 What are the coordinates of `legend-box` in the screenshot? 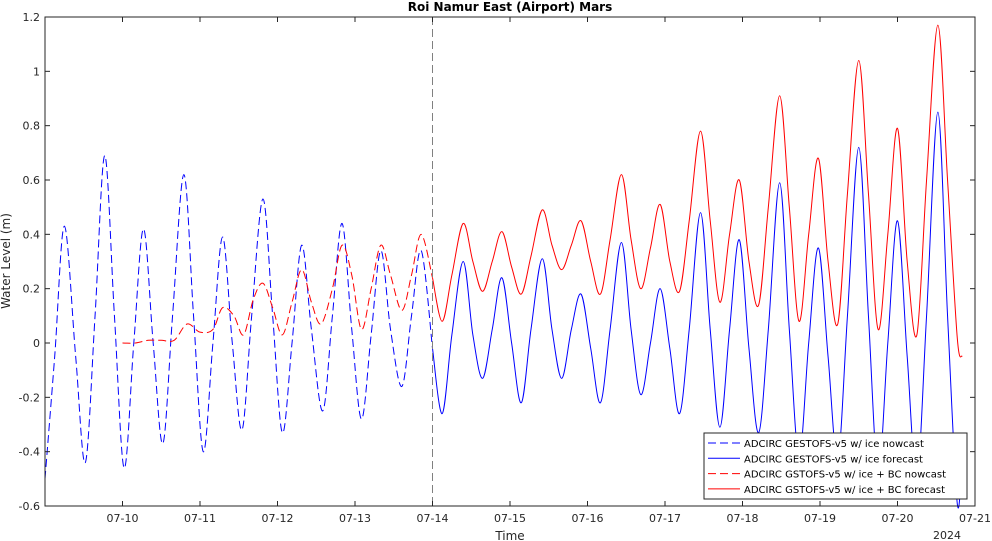 It's located at (835, 466).